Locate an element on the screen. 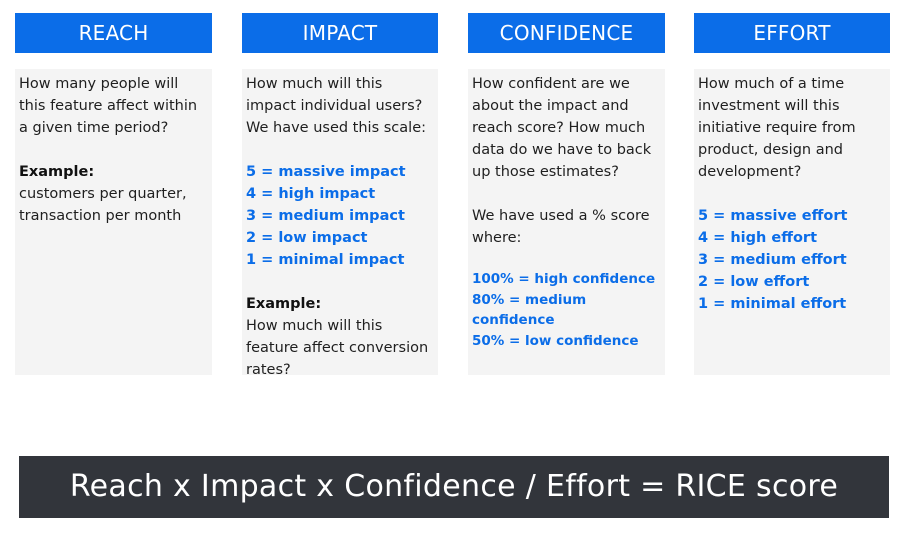 Image resolution: width=905 pixels, height=539 pixels. confidence-scale-item: 100% = high confidence is located at coordinates (564, 279).